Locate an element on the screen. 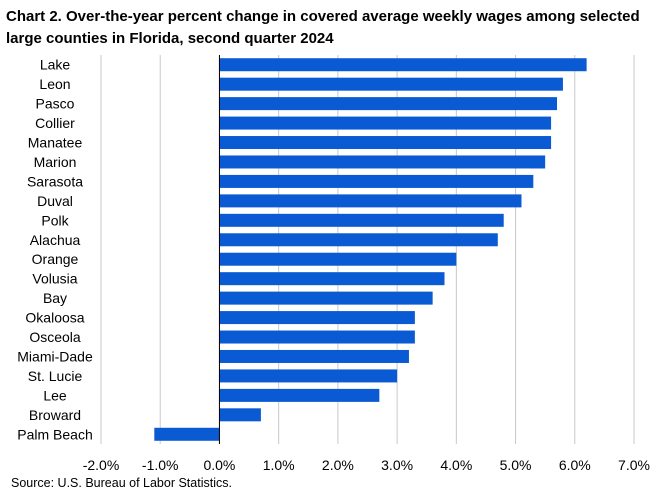 This screenshot has height=492, width=660. x-tick-label: 5.0% is located at coordinates (516, 465).